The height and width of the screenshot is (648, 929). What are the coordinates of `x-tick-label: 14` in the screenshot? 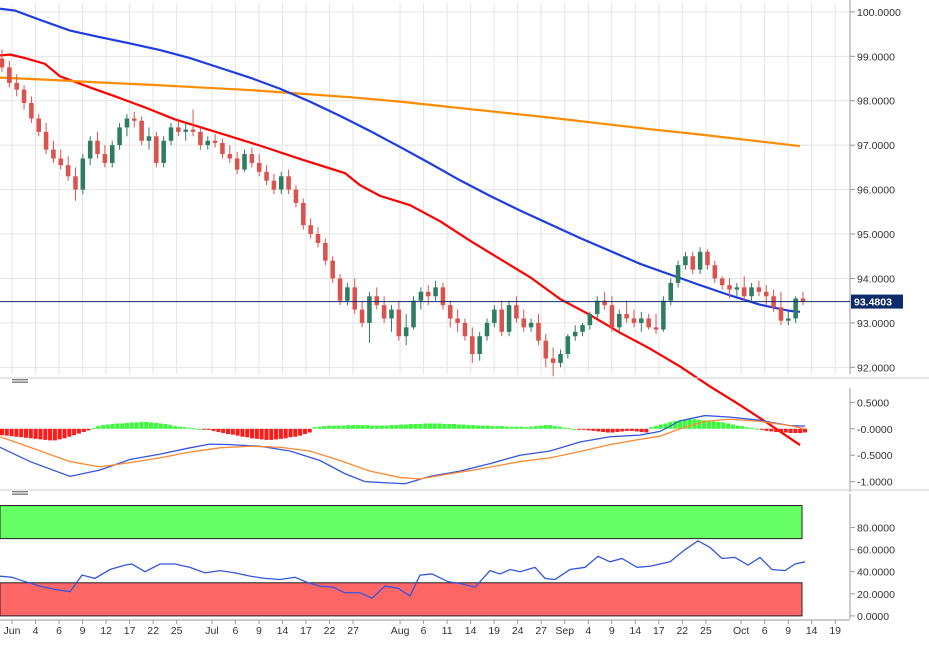 It's located at (635, 631).